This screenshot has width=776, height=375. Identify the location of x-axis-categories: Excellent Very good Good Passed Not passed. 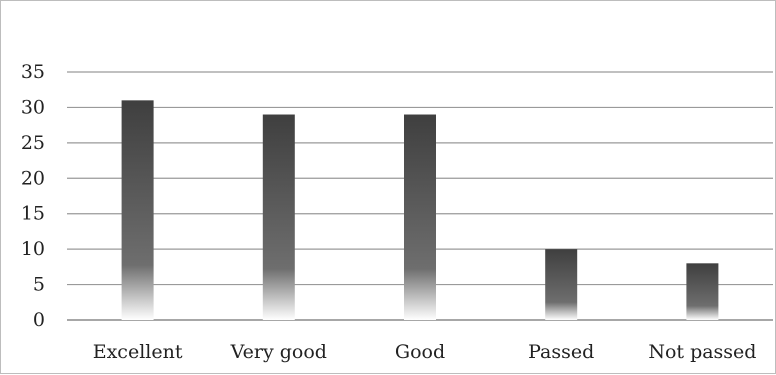
(425, 352).